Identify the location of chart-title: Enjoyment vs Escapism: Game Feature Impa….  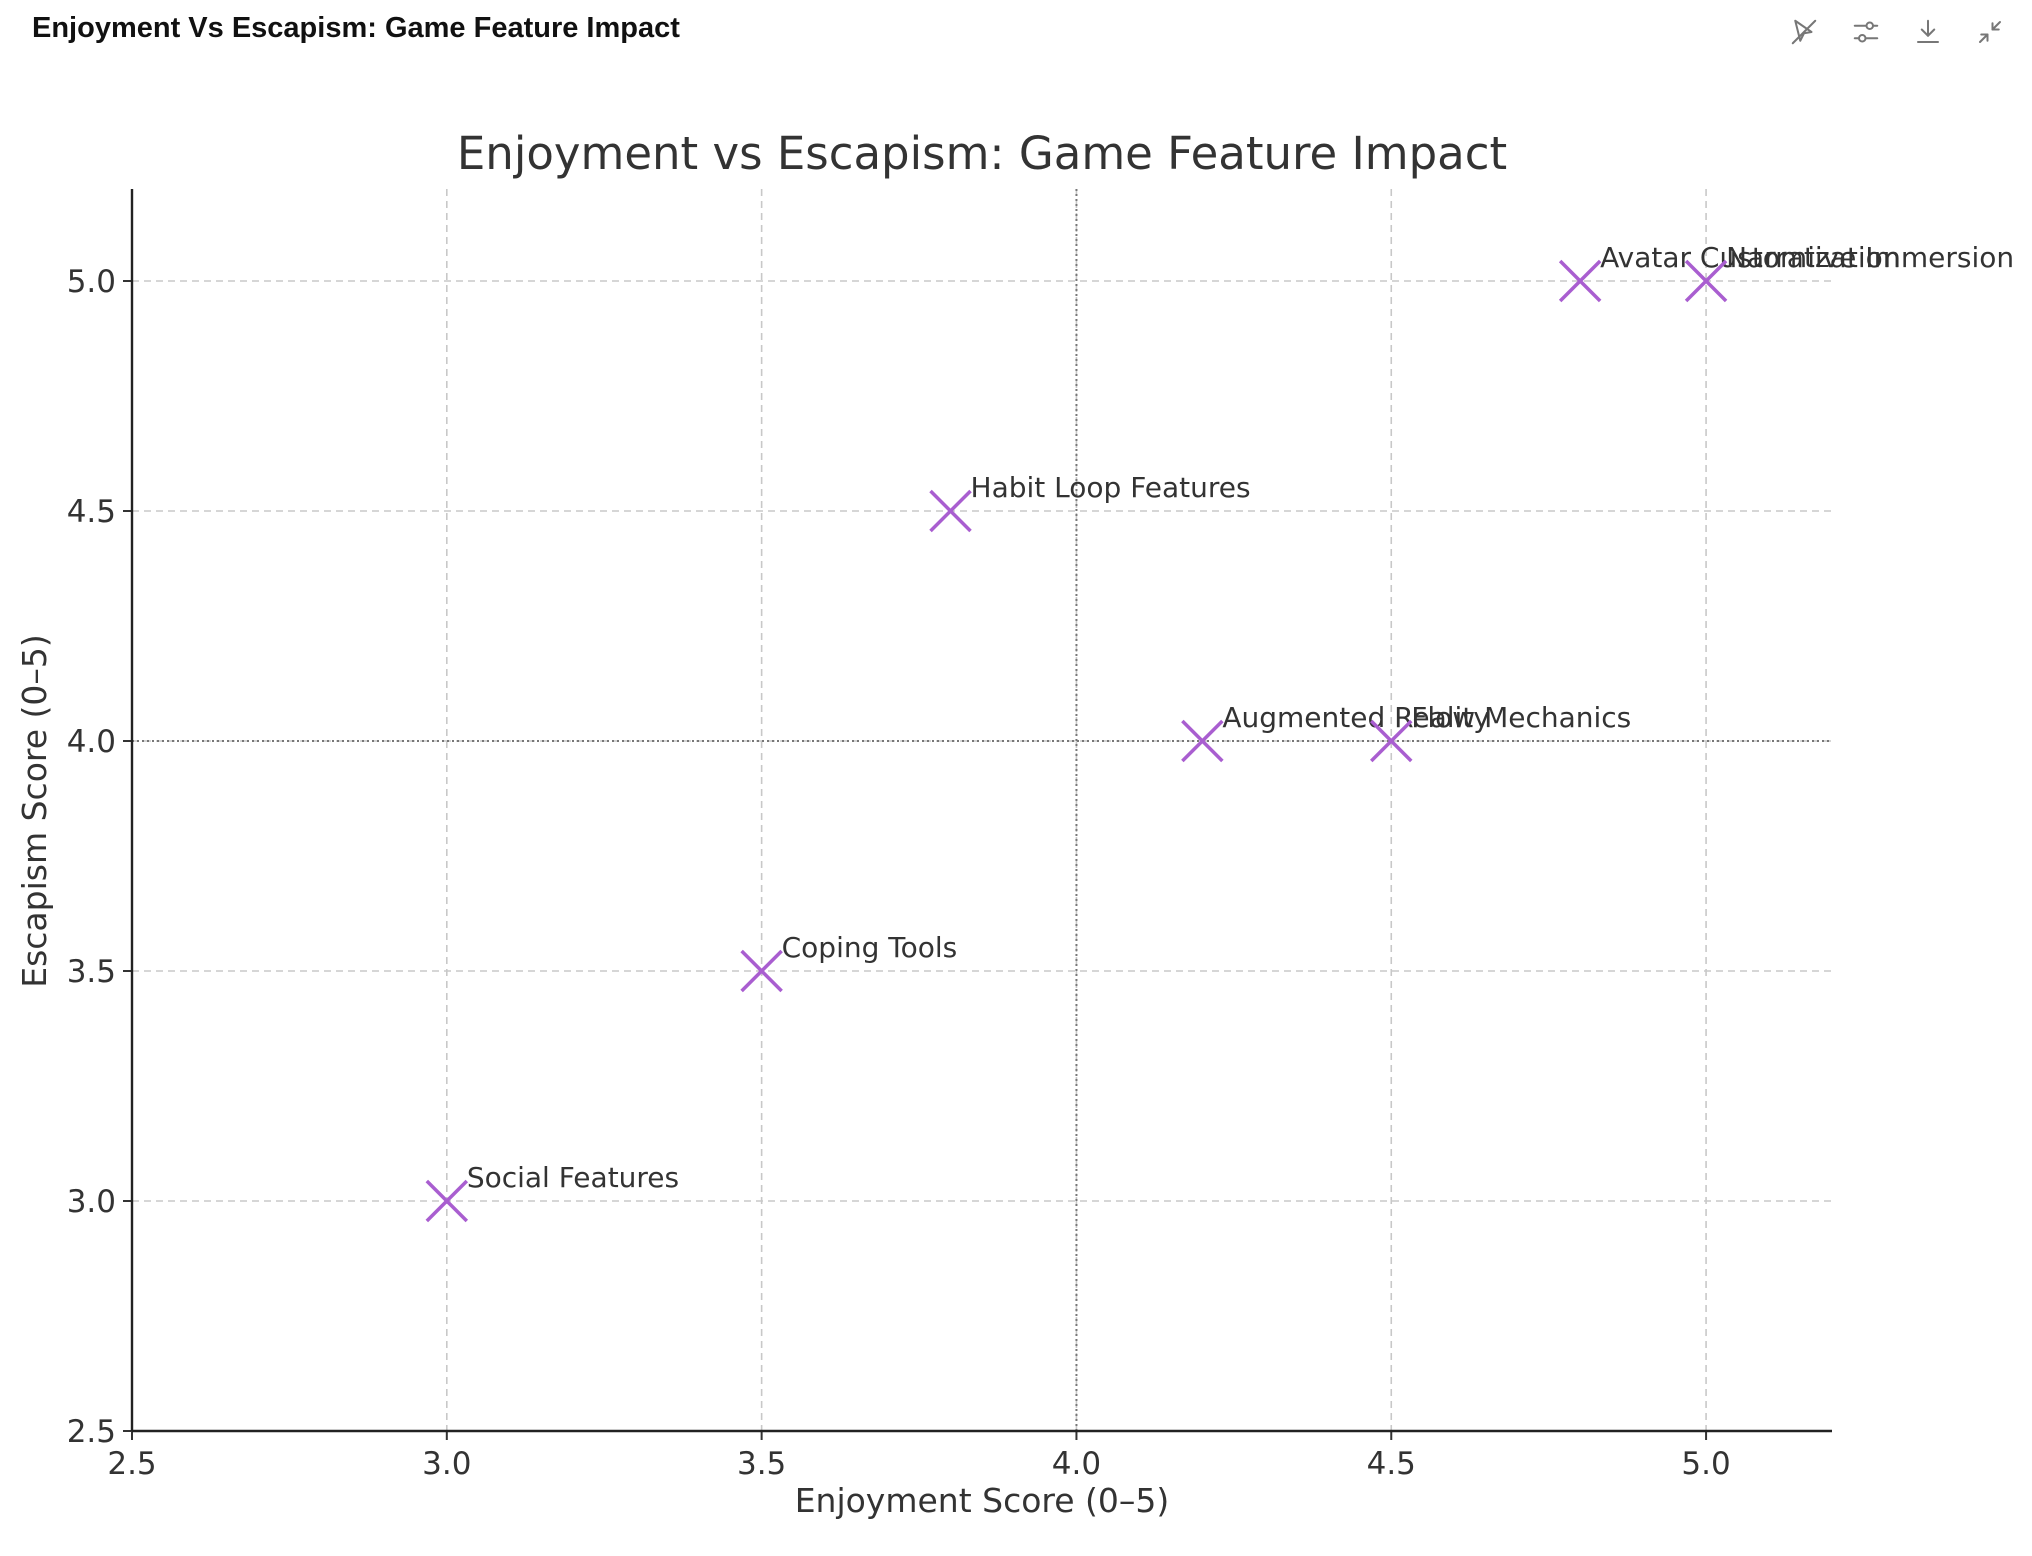
(982, 153).